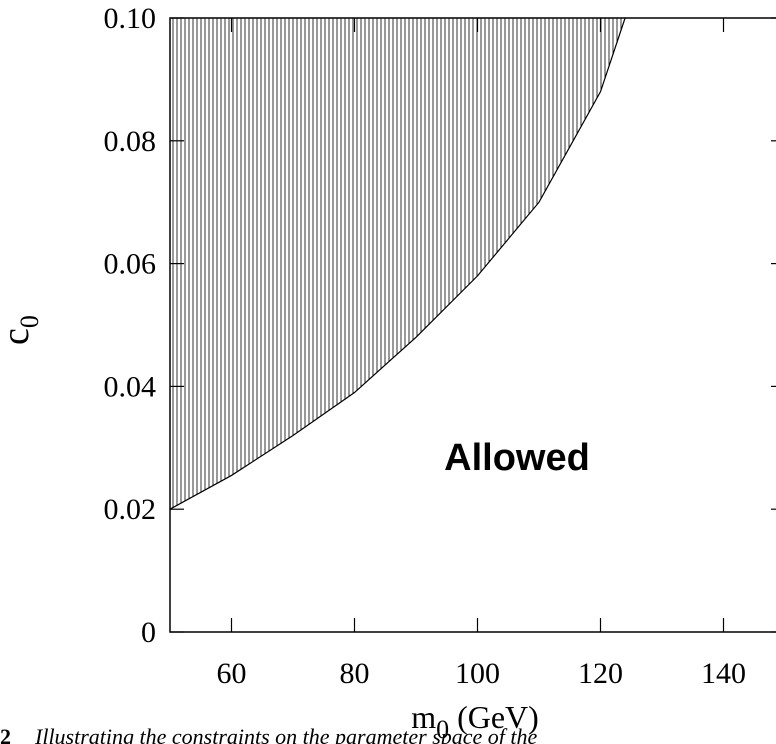 This screenshot has height=744, width=776. Describe the element at coordinates (600, 673) in the screenshot. I see `x-tick-label: 120` at that location.